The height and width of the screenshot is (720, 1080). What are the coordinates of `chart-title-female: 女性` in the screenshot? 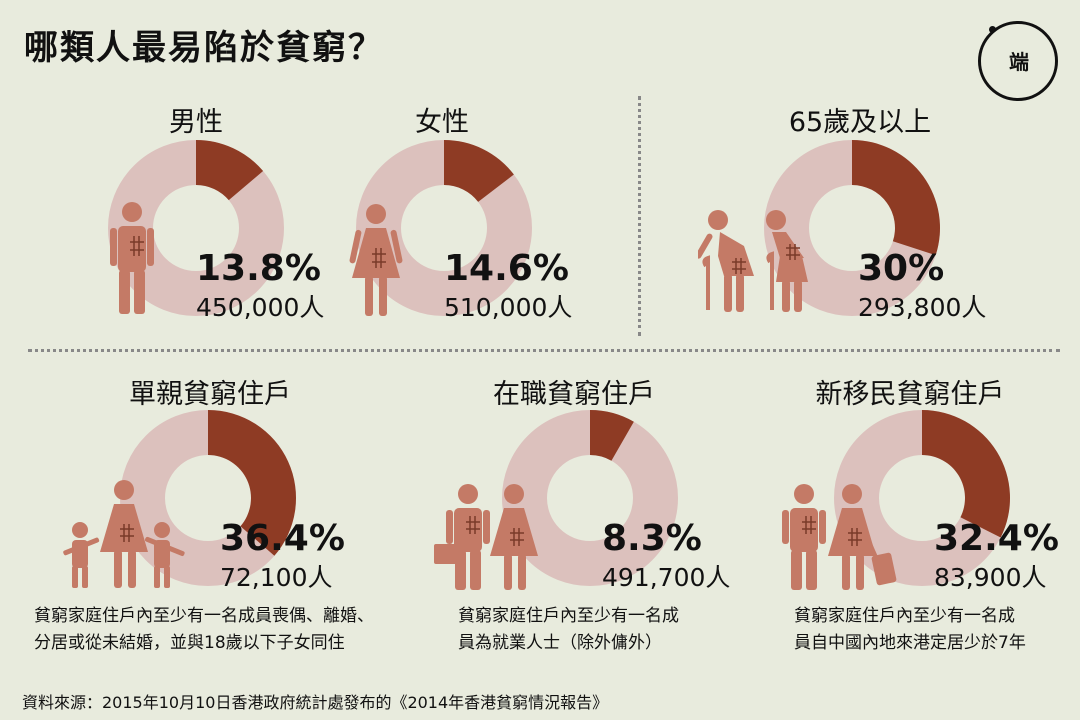 It's located at (442, 122).